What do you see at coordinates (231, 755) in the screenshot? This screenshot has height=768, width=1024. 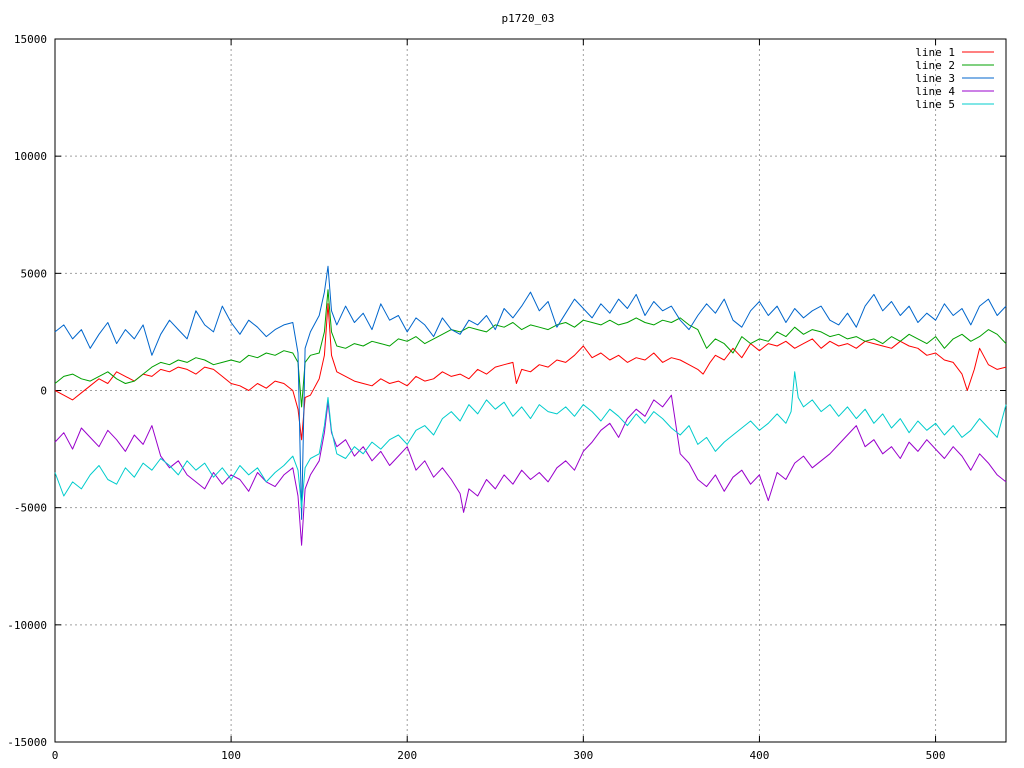 I see `x-tick-label: 100` at bounding box center [231, 755].